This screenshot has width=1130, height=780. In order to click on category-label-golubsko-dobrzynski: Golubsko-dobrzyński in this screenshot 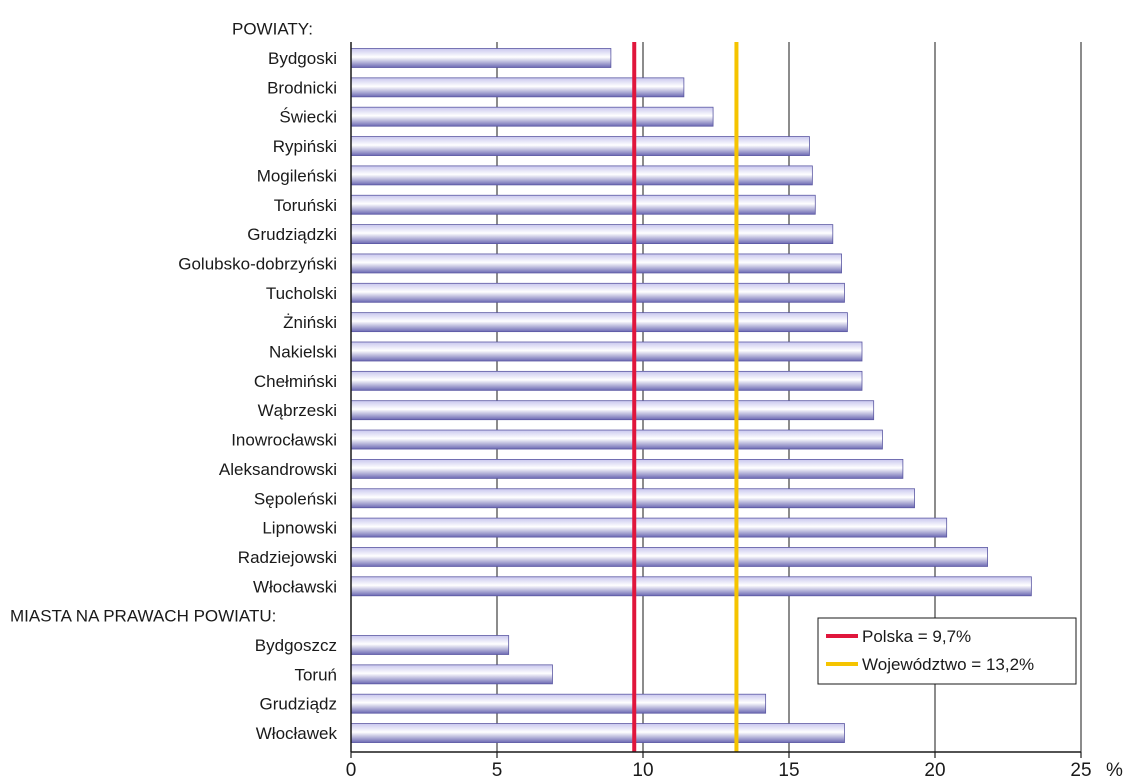, I will do `click(257, 263)`.